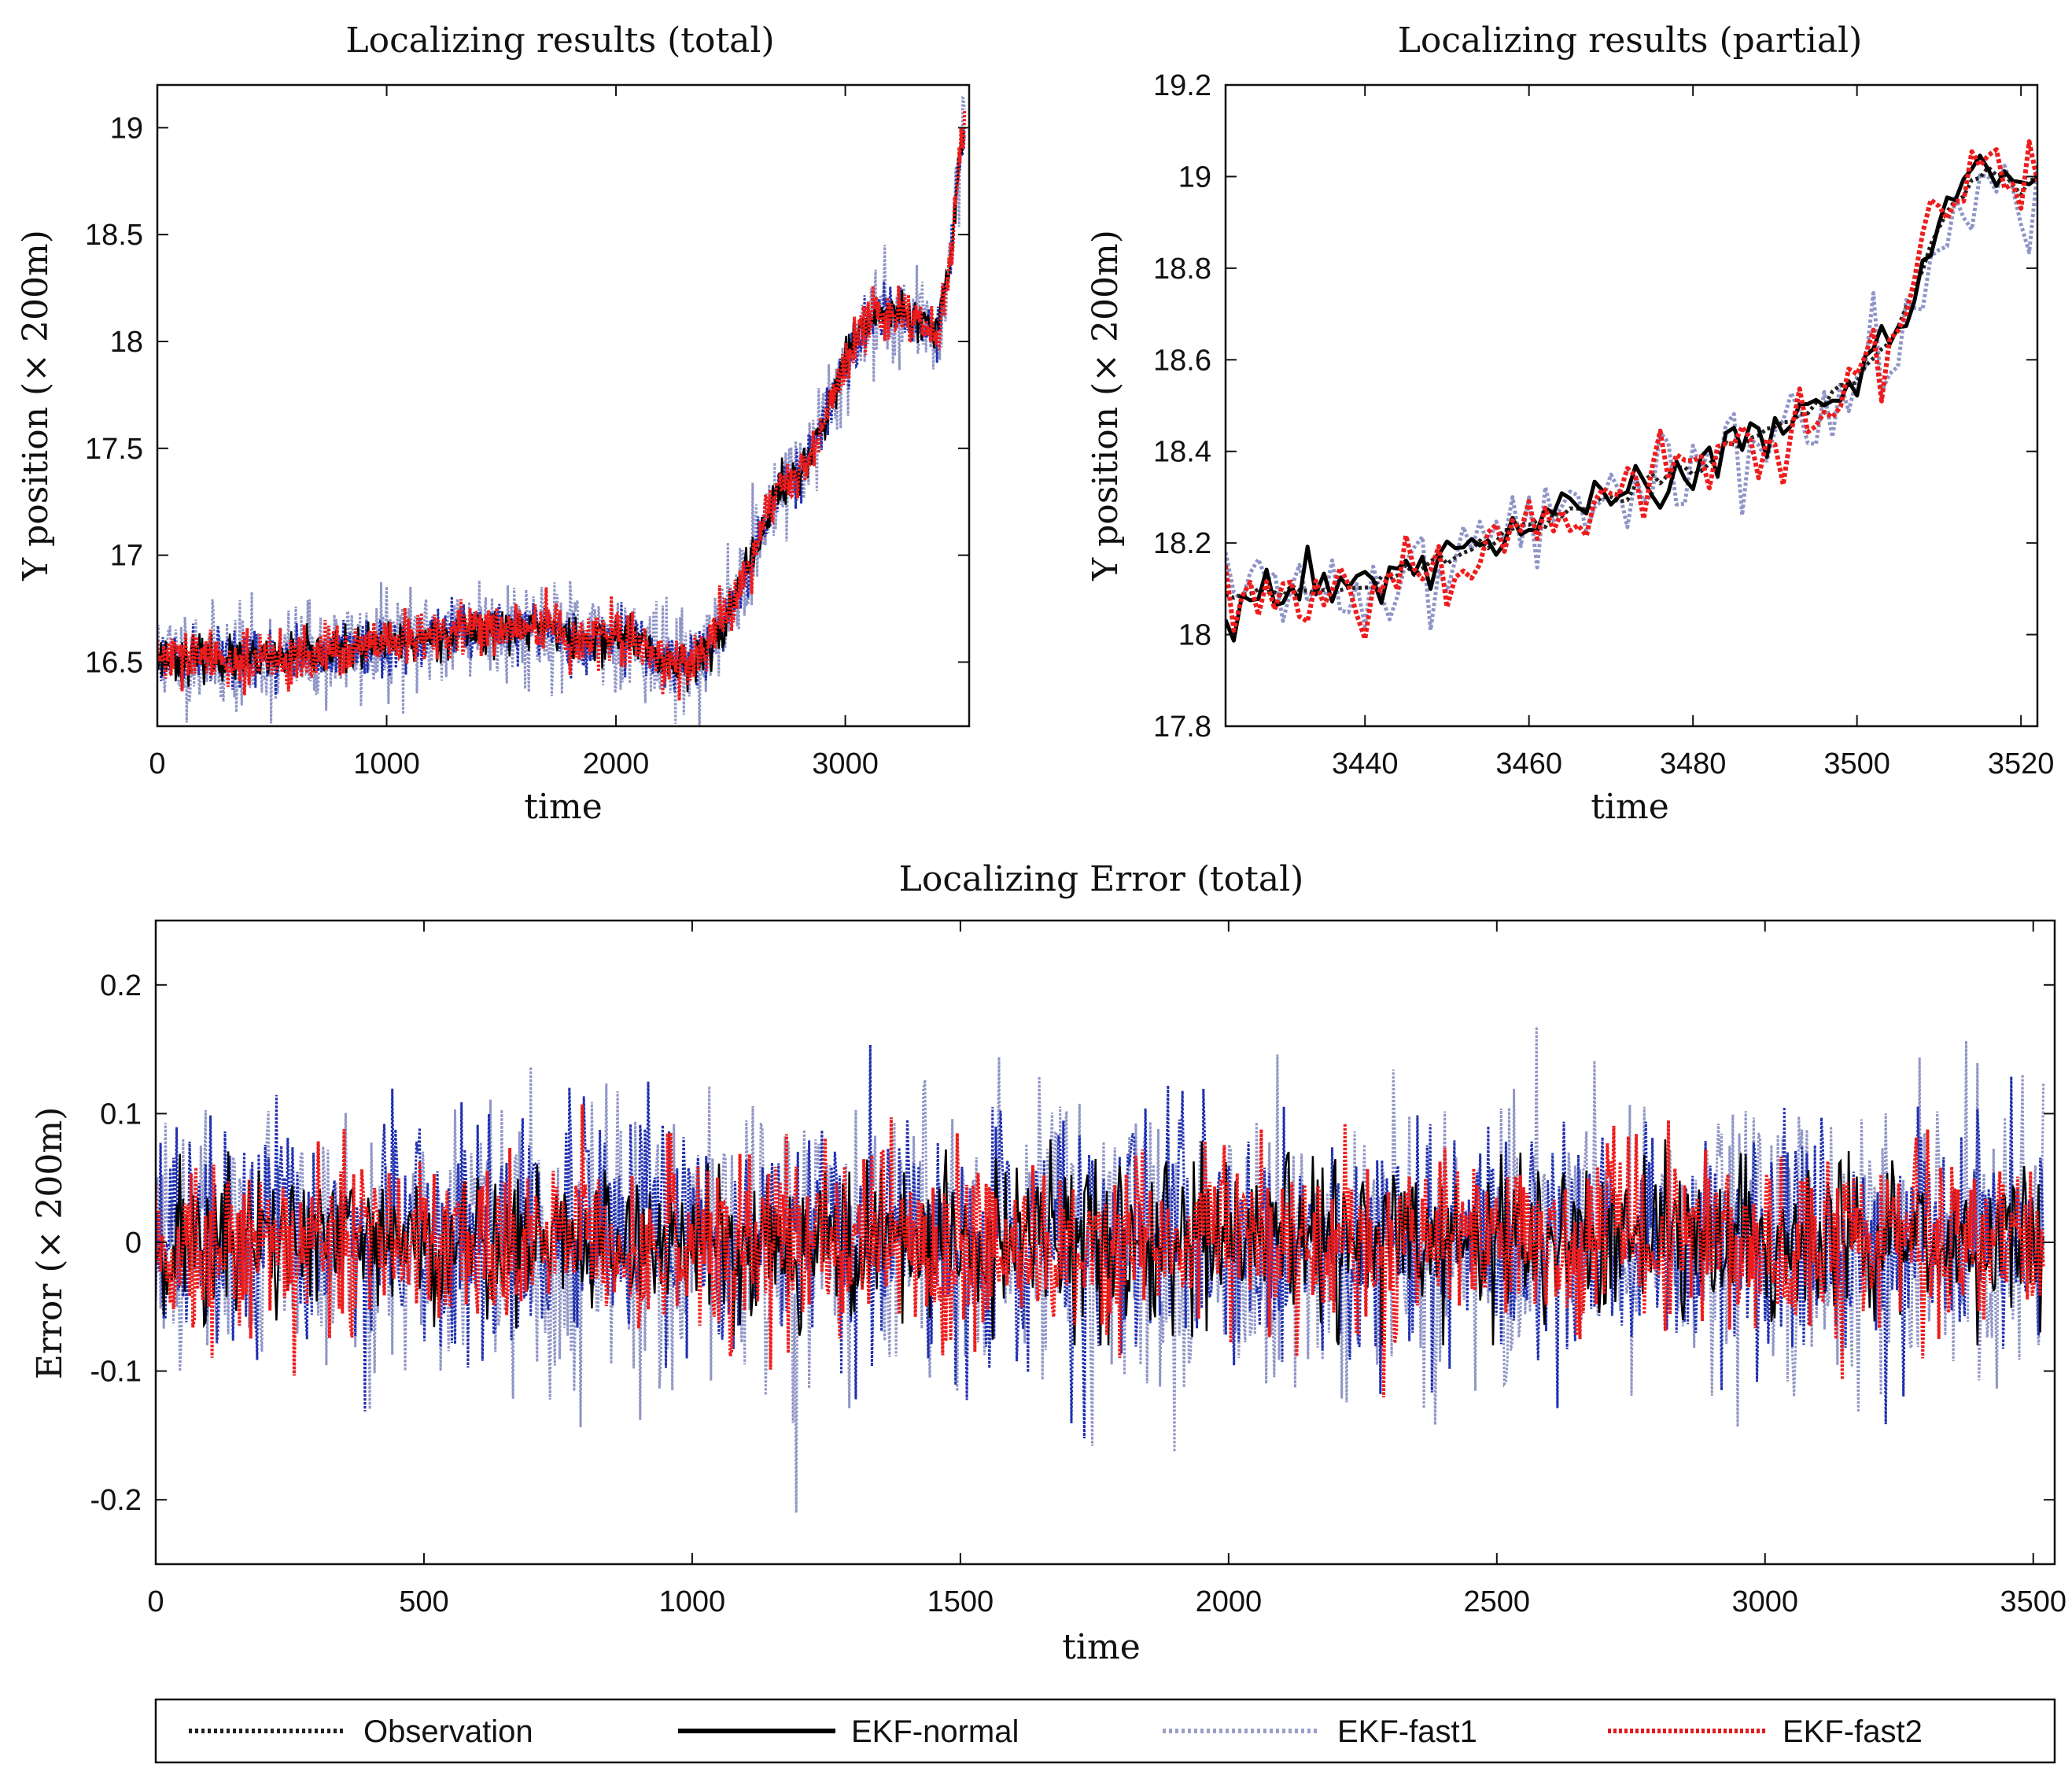  I want to click on y-tick-label: 0, so click(134, 1243).